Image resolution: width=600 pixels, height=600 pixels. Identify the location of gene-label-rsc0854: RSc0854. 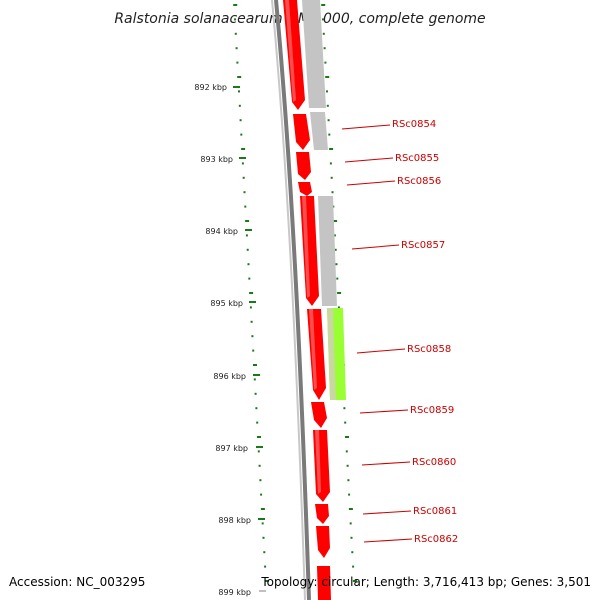
(414, 124).